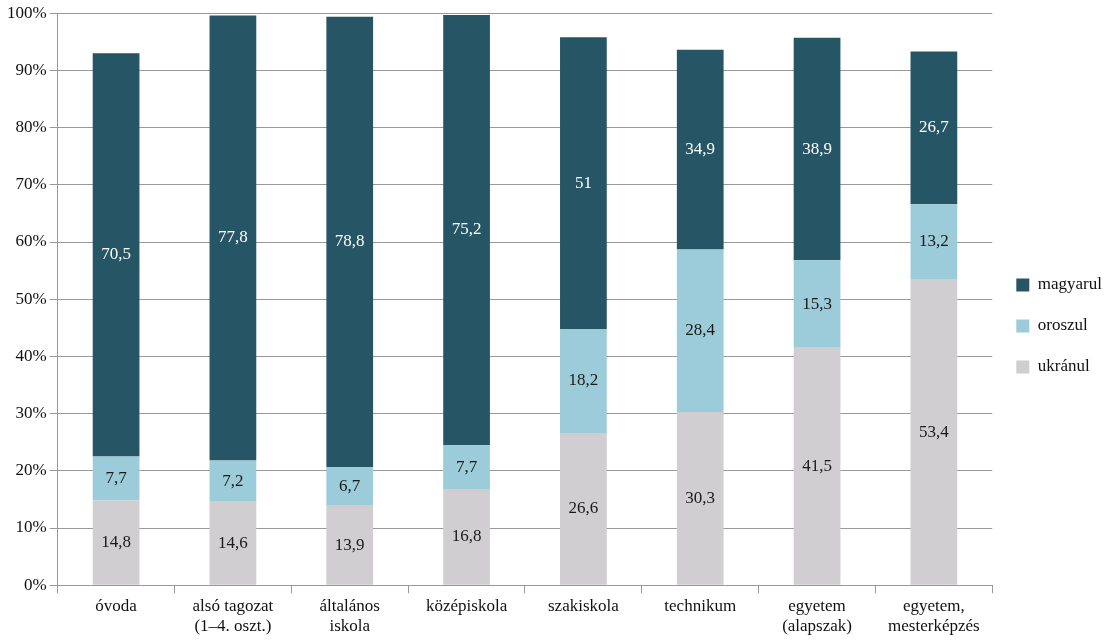  I want to click on data-label: 41,5, so click(817, 465).